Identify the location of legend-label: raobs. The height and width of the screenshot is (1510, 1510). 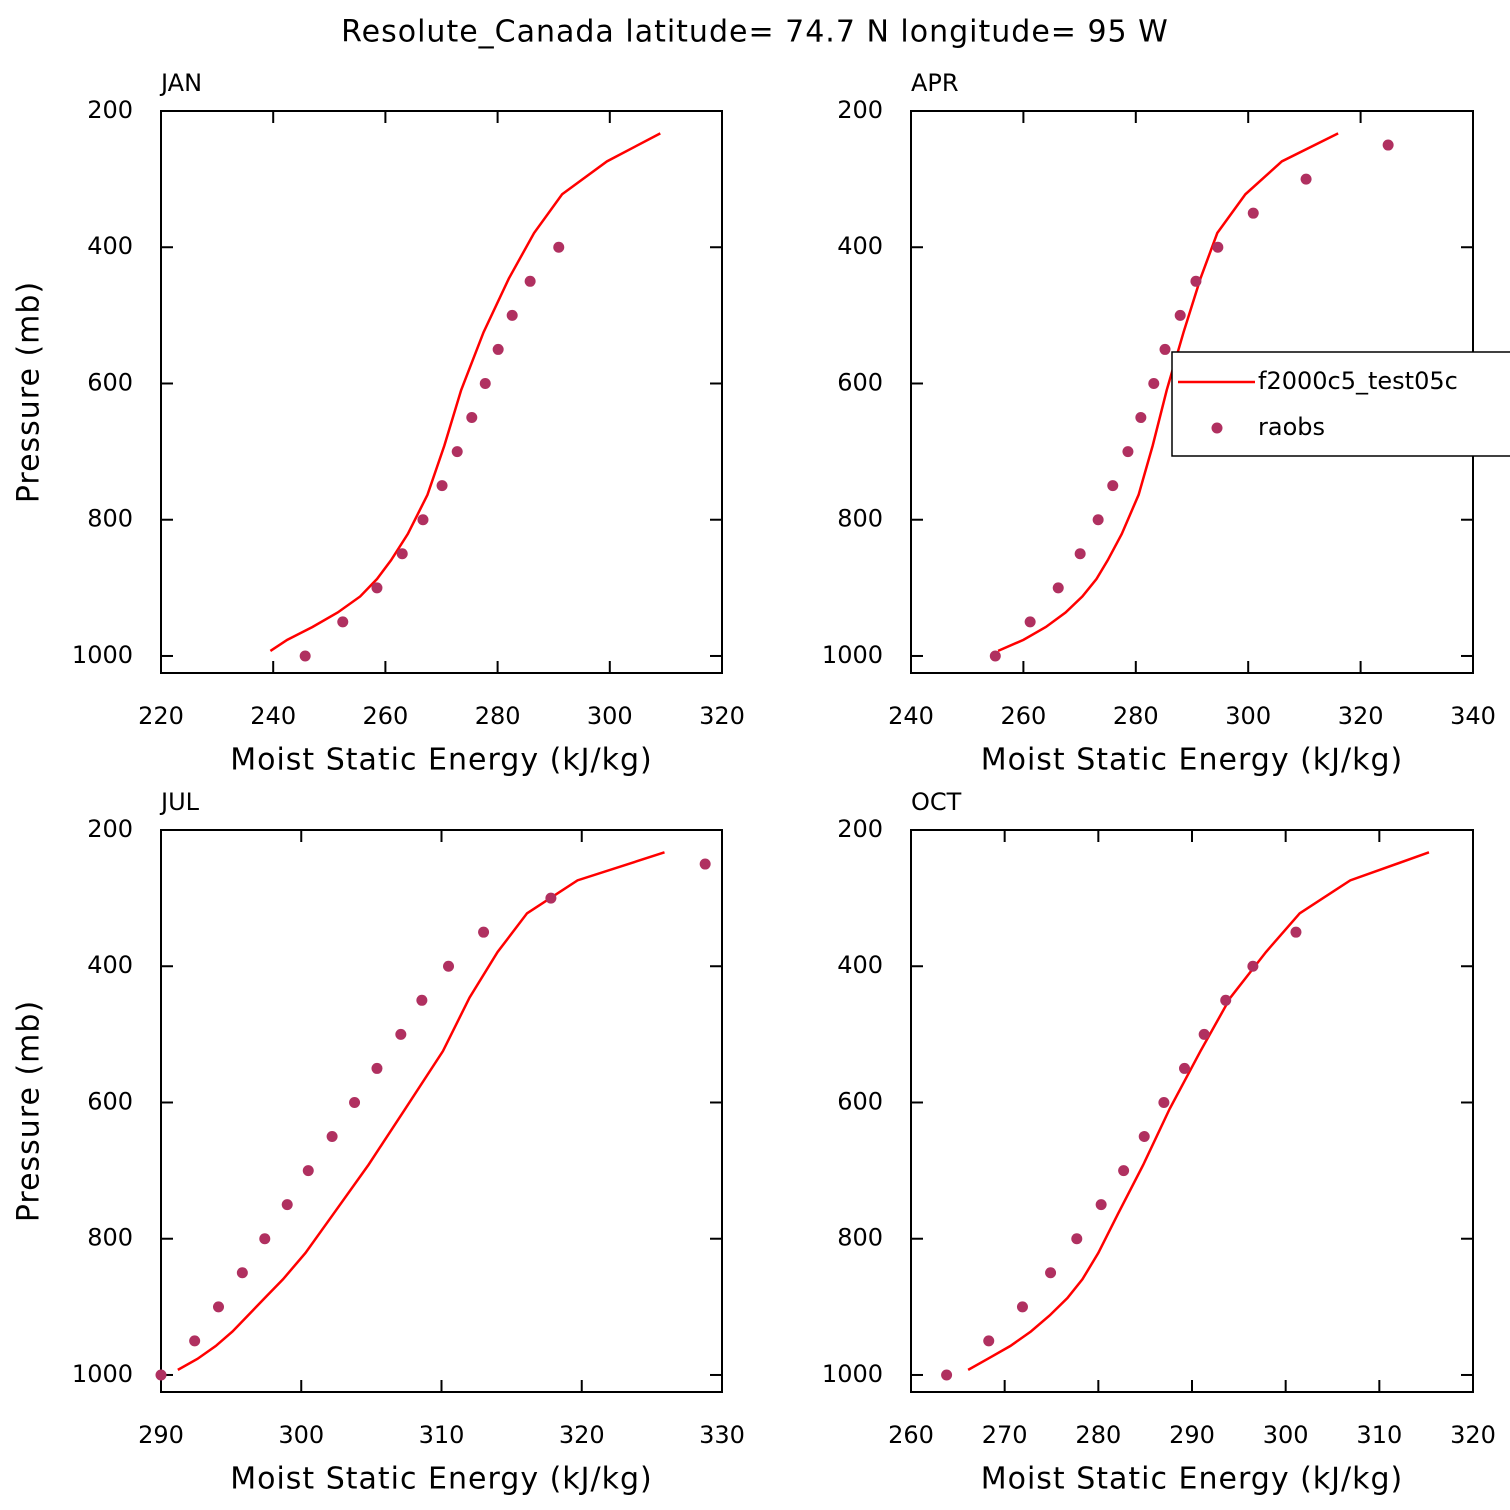
(1291, 427).